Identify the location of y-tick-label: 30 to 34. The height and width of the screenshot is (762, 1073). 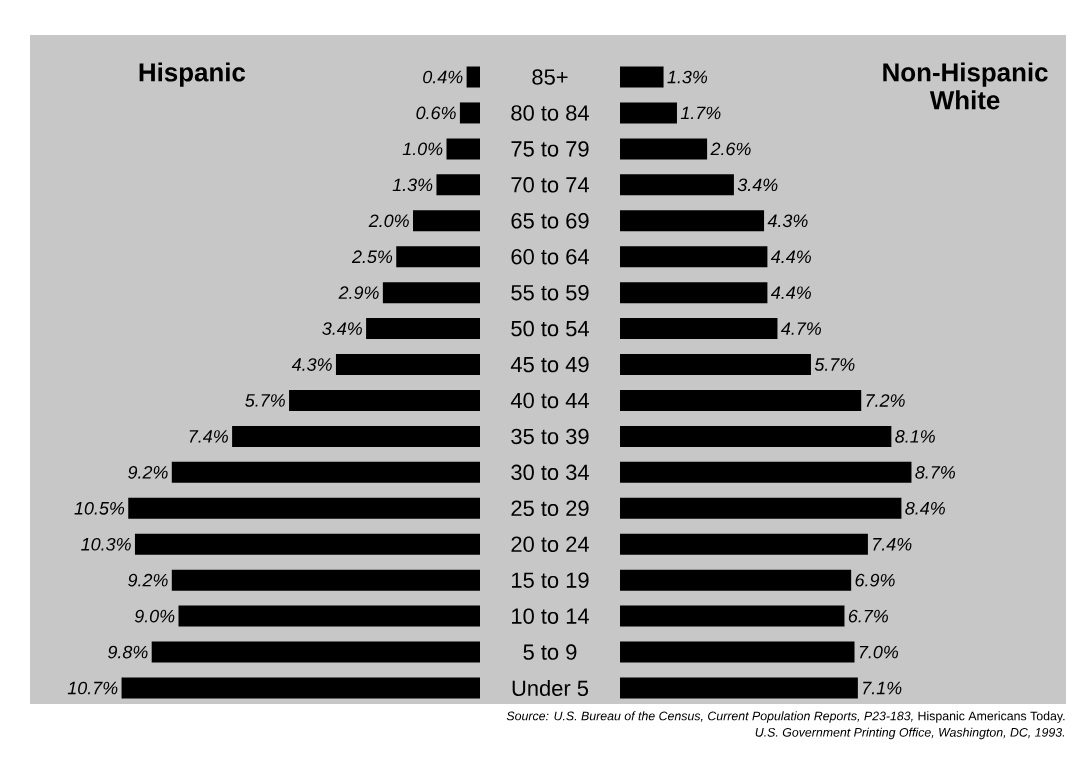
(550, 472).